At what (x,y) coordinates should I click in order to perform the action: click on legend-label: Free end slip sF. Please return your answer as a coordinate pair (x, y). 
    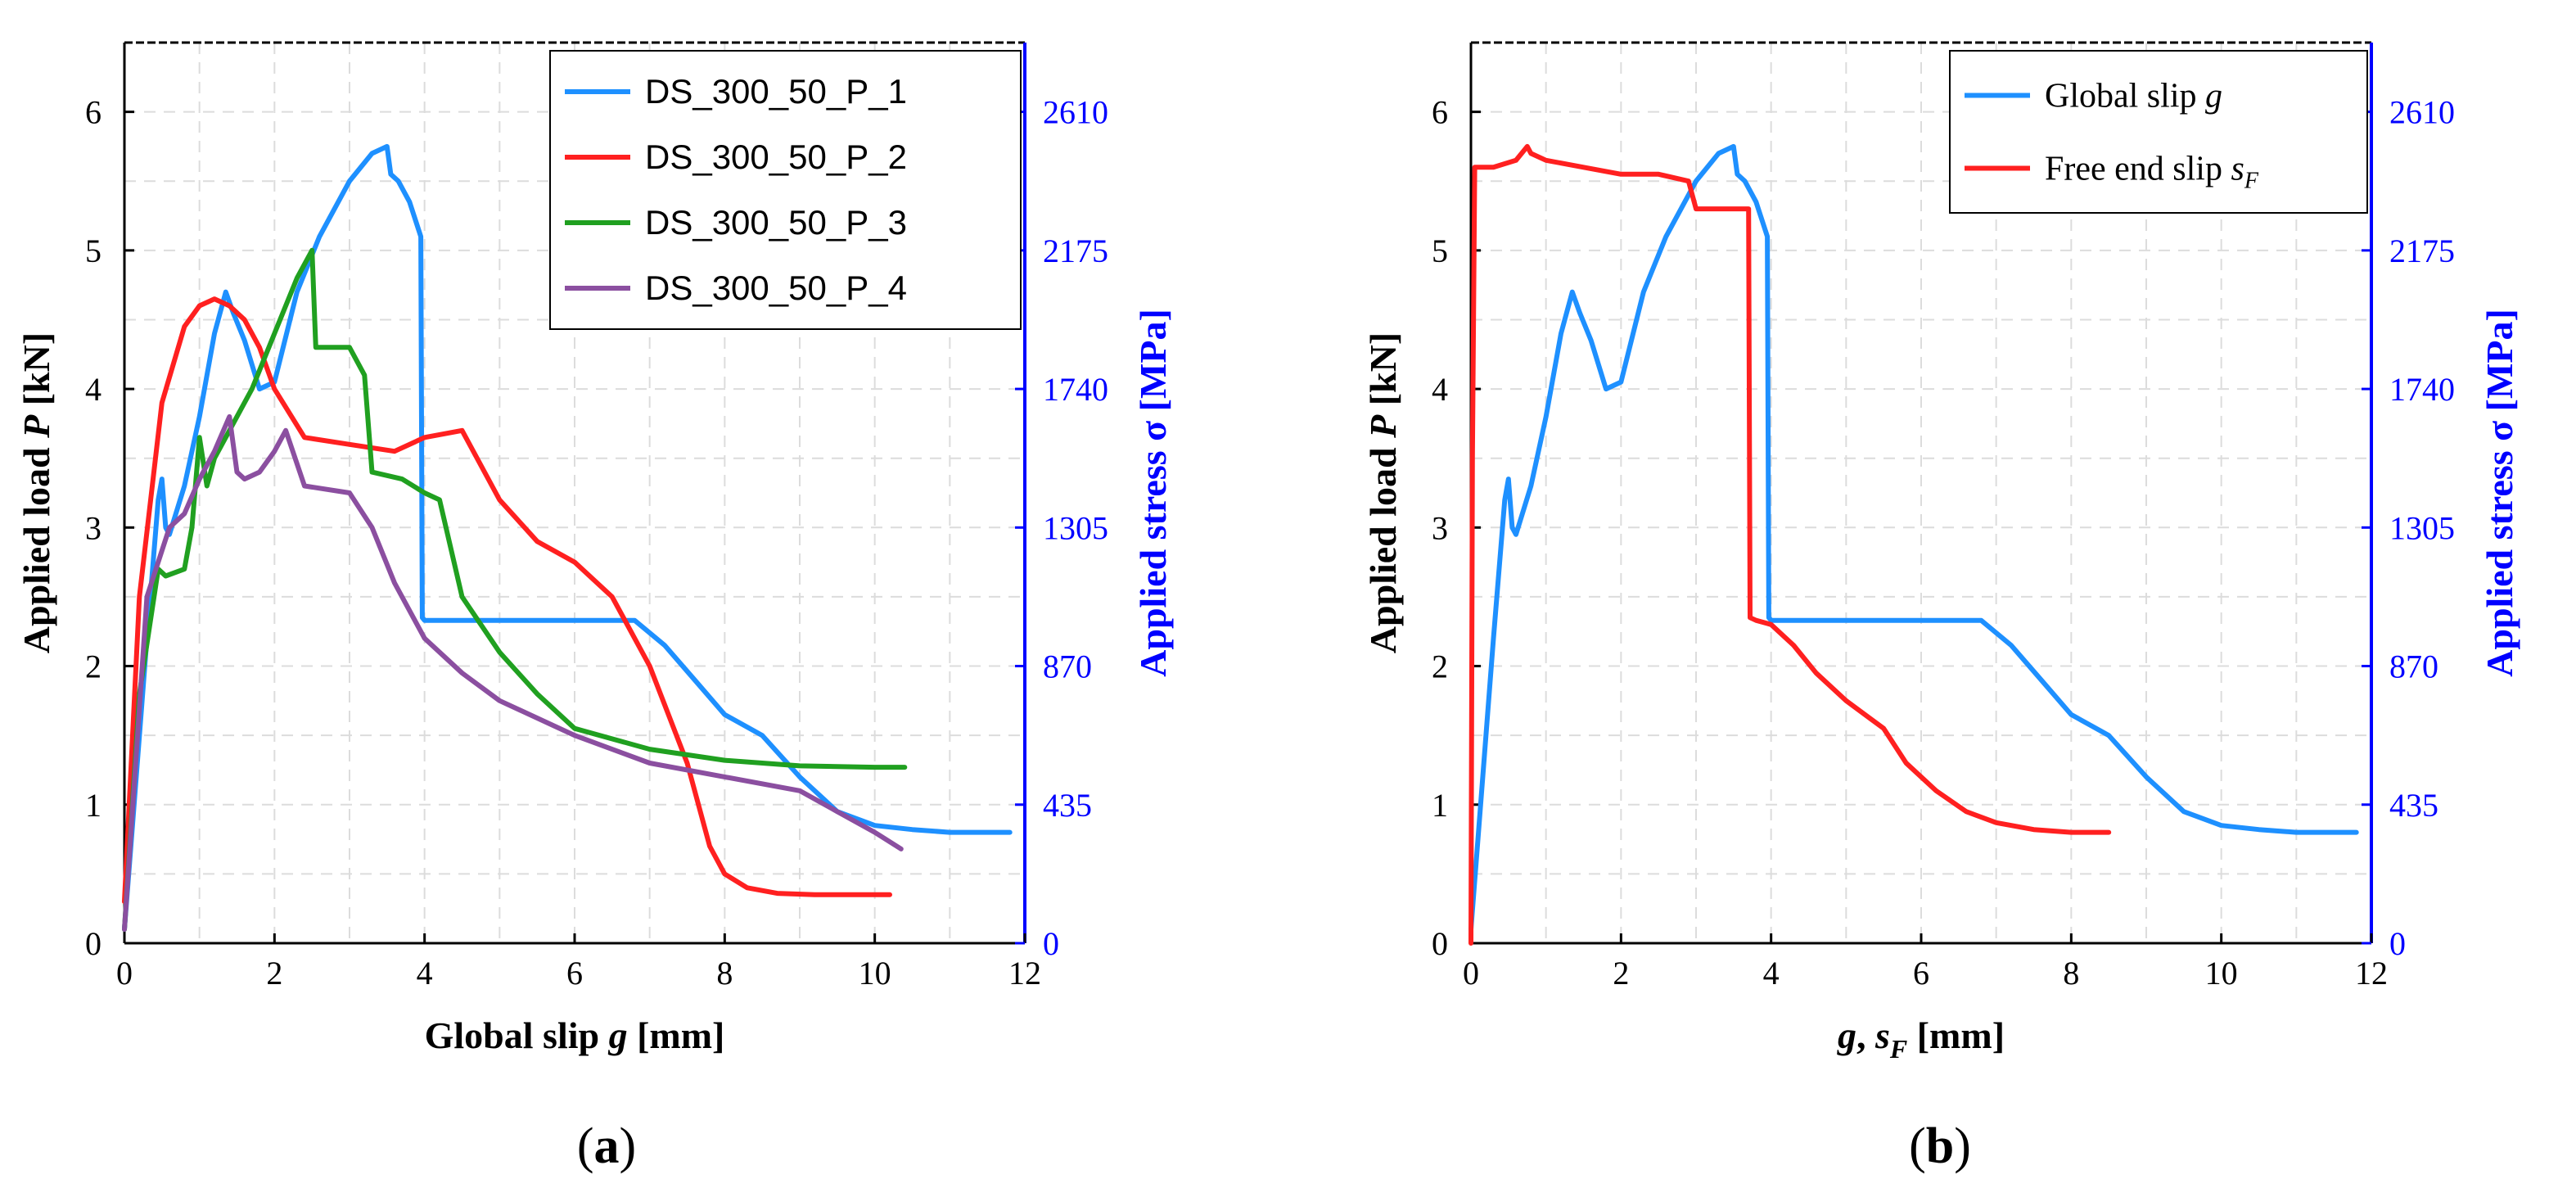
    Looking at the image, I should click on (2152, 172).